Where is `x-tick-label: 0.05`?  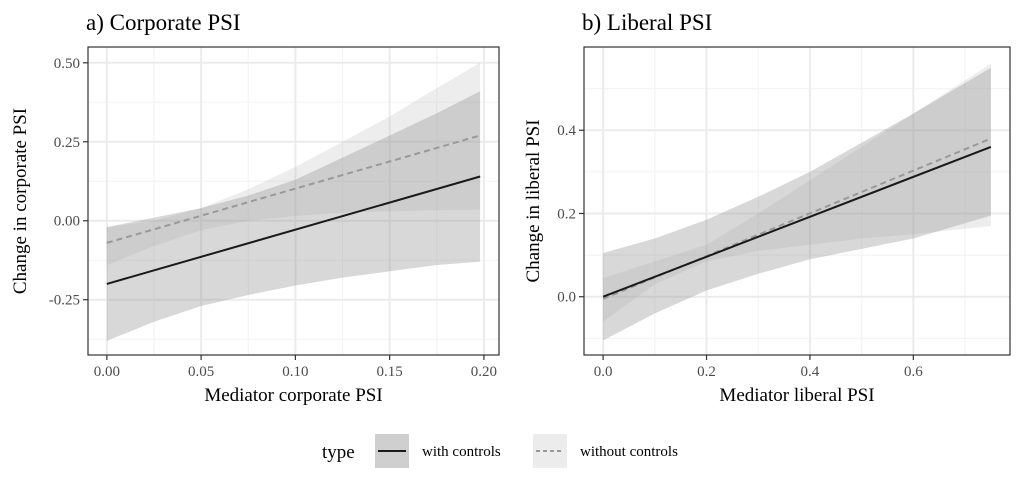 x-tick-label: 0.05 is located at coordinates (201, 372).